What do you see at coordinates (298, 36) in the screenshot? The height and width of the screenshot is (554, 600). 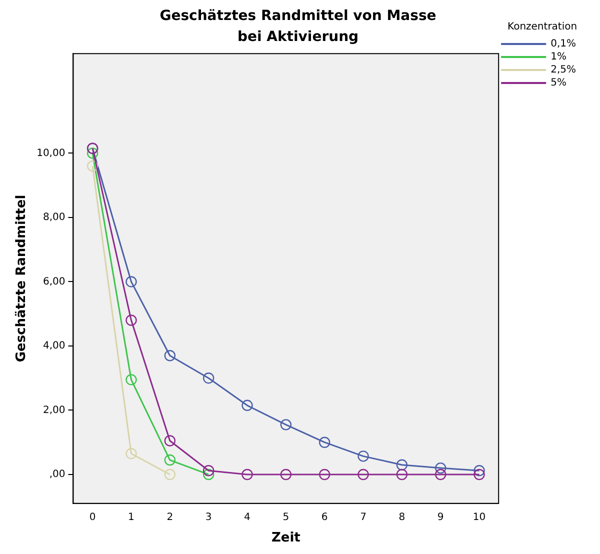 I see `chart-subtitle: bei Aktivierung` at bounding box center [298, 36].